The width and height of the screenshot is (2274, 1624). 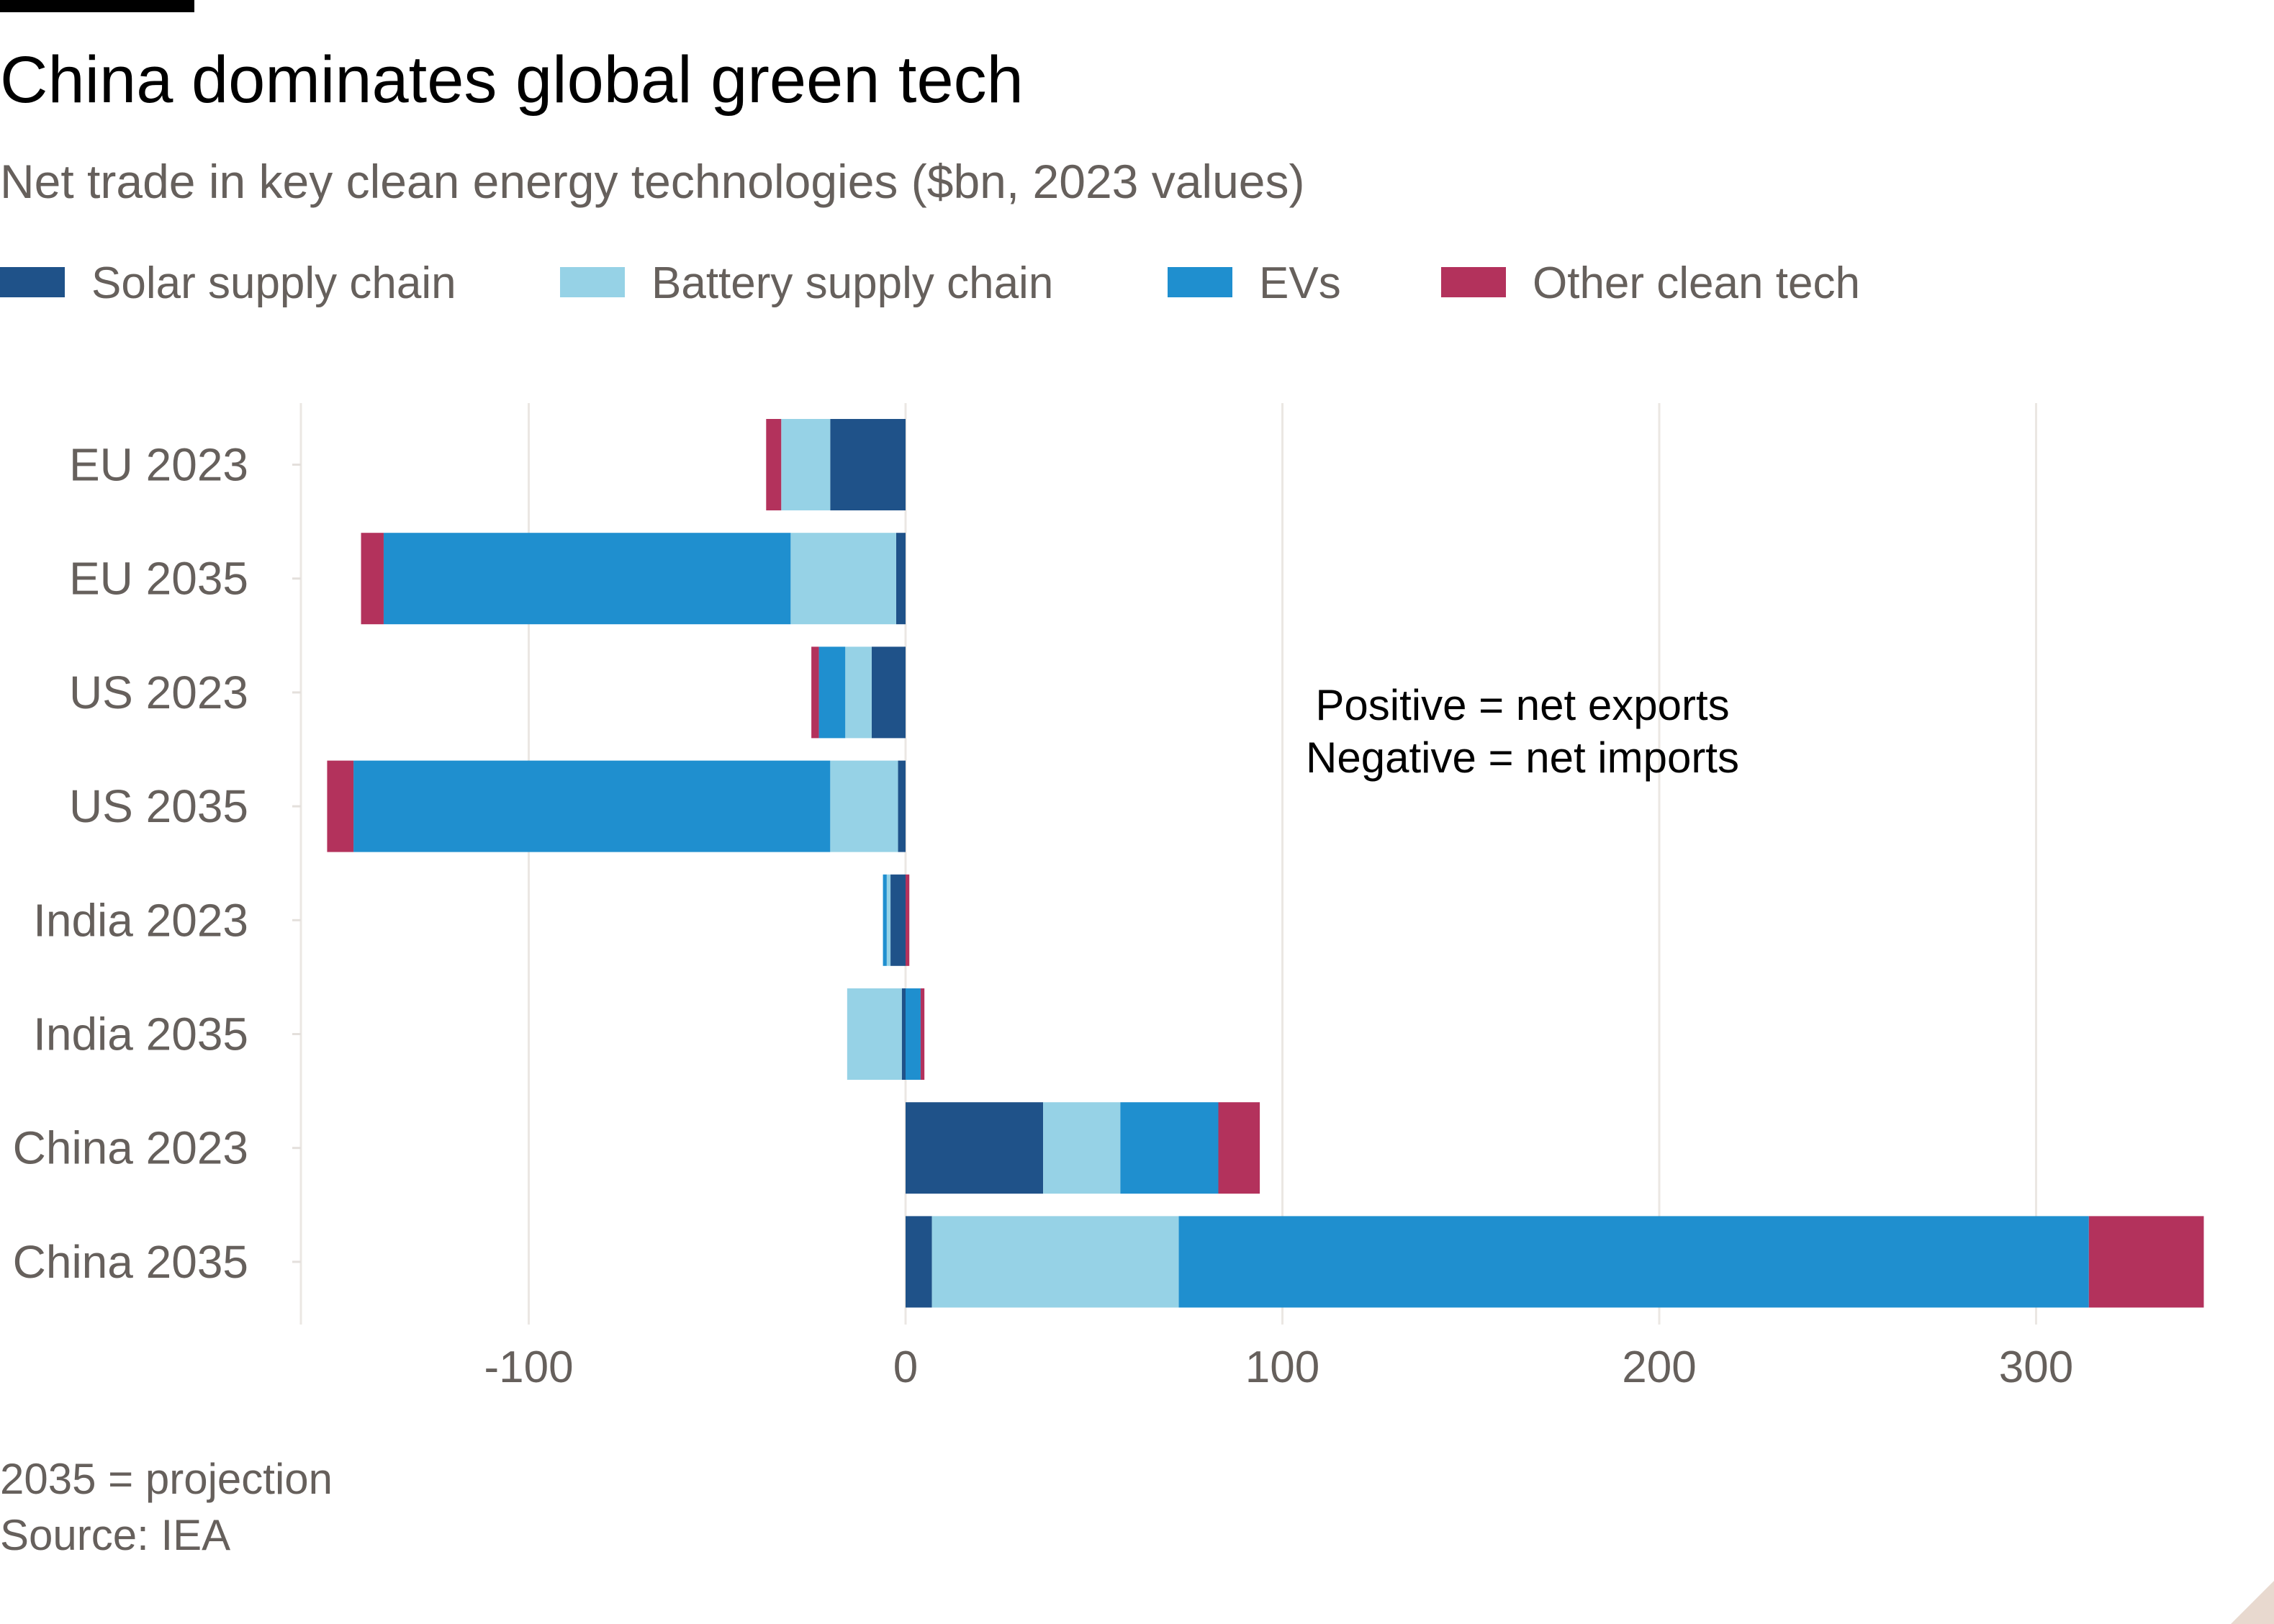 I want to click on x-tick-label-3: 200, so click(x=1659, y=1367).